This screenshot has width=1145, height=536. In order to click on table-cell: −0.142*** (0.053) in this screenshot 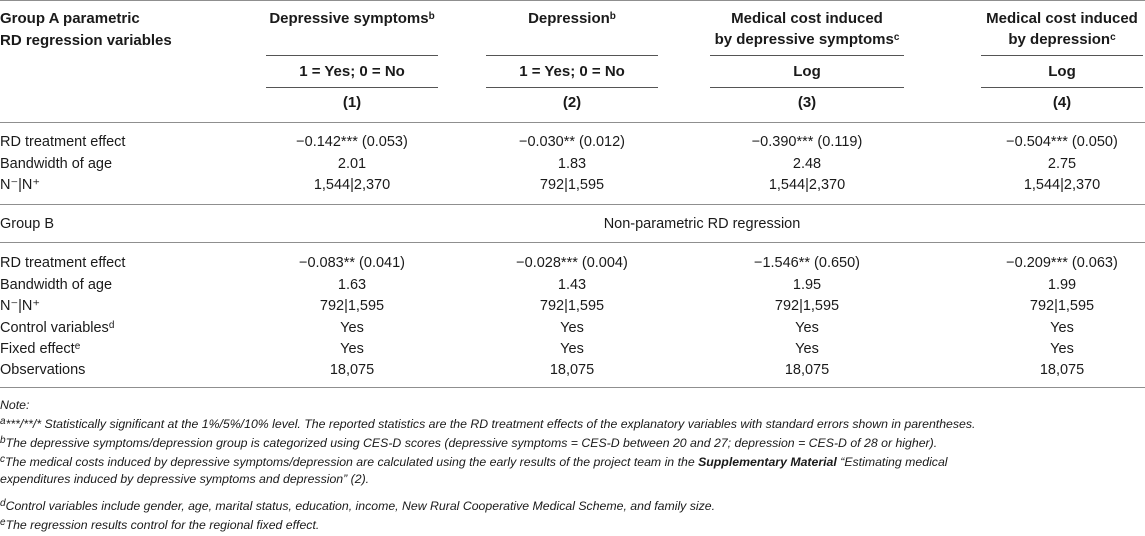, I will do `click(352, 142)`.